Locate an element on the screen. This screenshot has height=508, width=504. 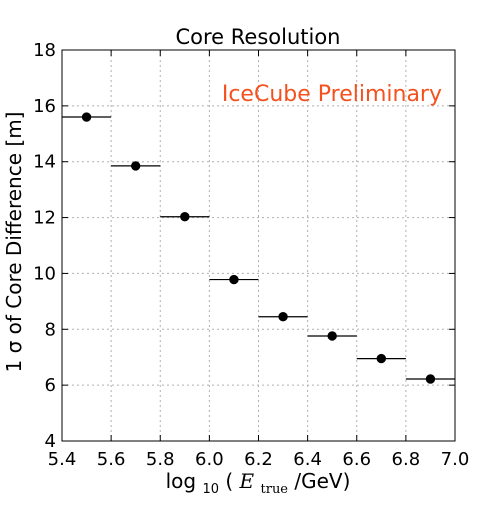
y-tick-label: 16 is located at coordinates (44, 106).